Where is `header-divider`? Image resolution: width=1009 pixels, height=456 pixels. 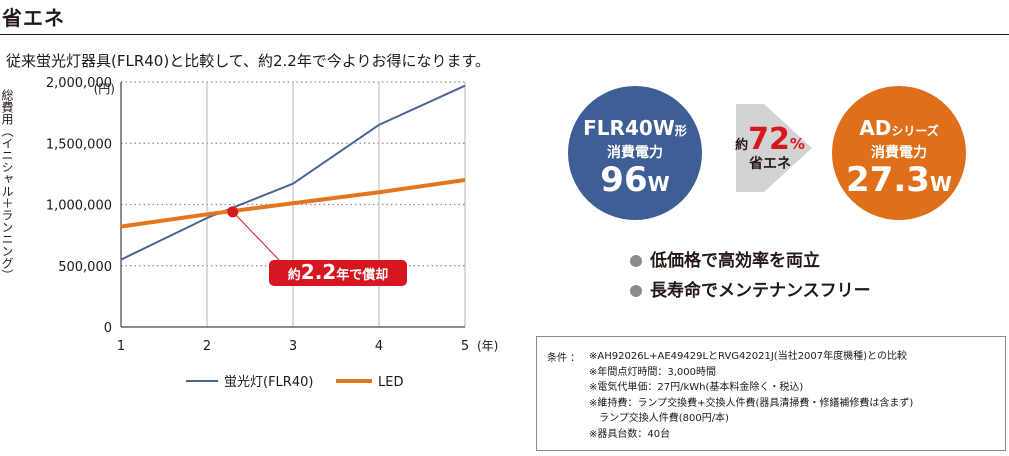 header-divider is located at coordinates (504, 34).